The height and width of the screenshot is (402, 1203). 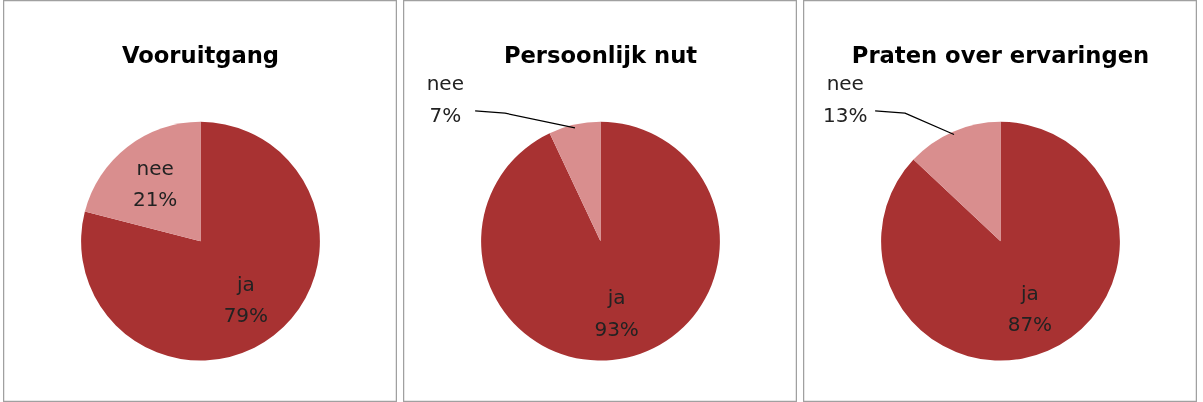 I want to click on data-label: 21%, so click(x=155, y=198).